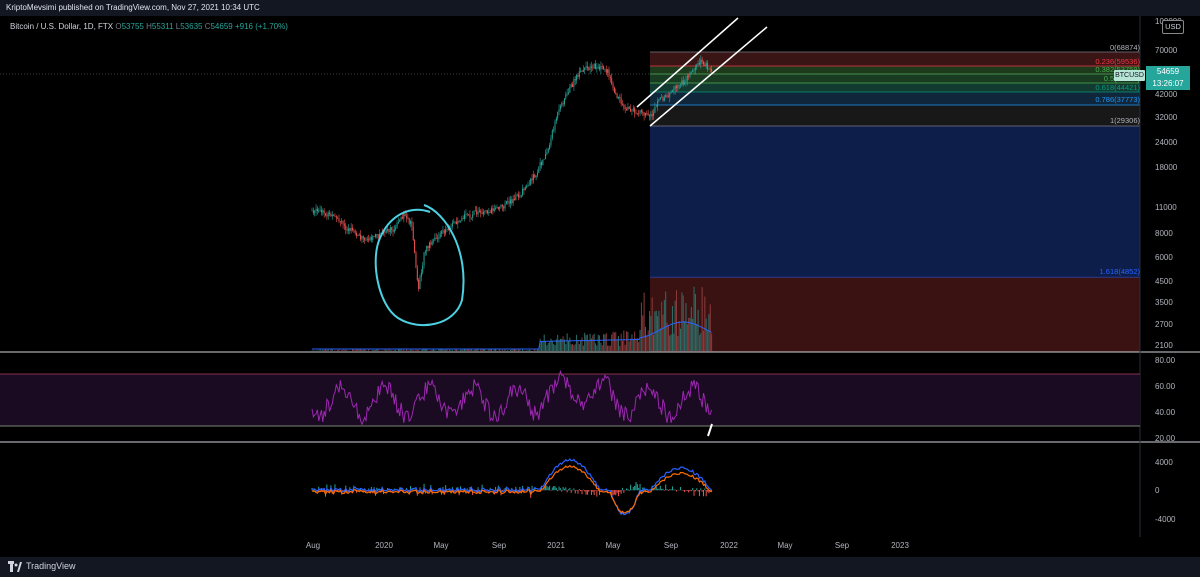  What do you see at coordinates (1165, 491) in the screenshot?
I see `macd-axis: 4000 0 -4000` at bounding box center [1165, 491].